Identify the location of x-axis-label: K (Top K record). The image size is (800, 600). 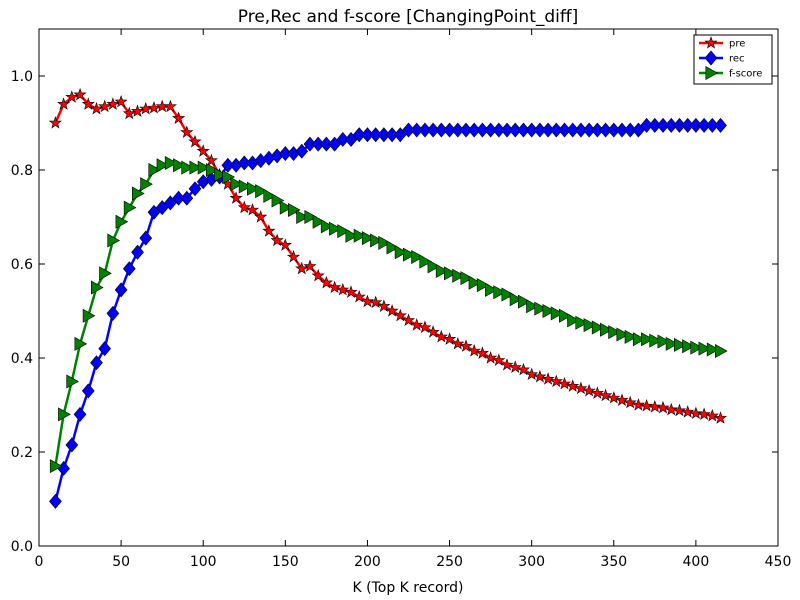
(408, 588).